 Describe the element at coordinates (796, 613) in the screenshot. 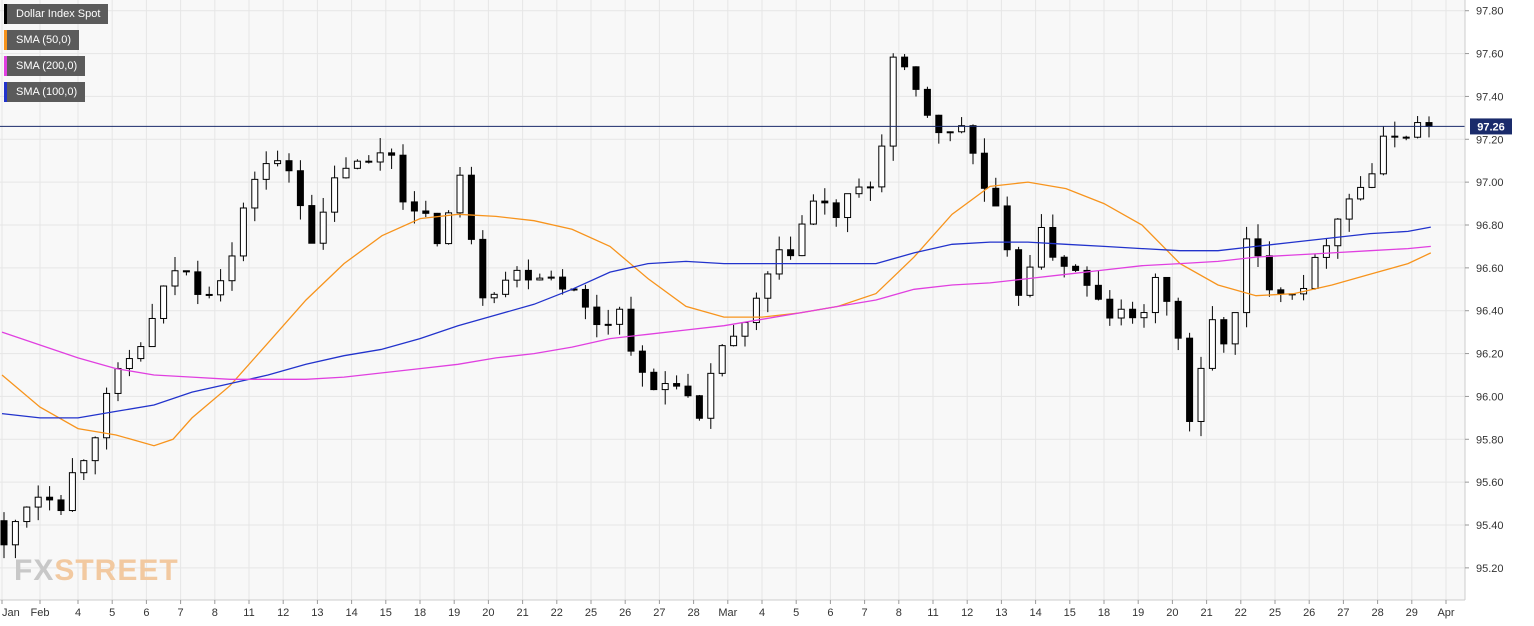

I see `x-tick-label: 5` at that location.